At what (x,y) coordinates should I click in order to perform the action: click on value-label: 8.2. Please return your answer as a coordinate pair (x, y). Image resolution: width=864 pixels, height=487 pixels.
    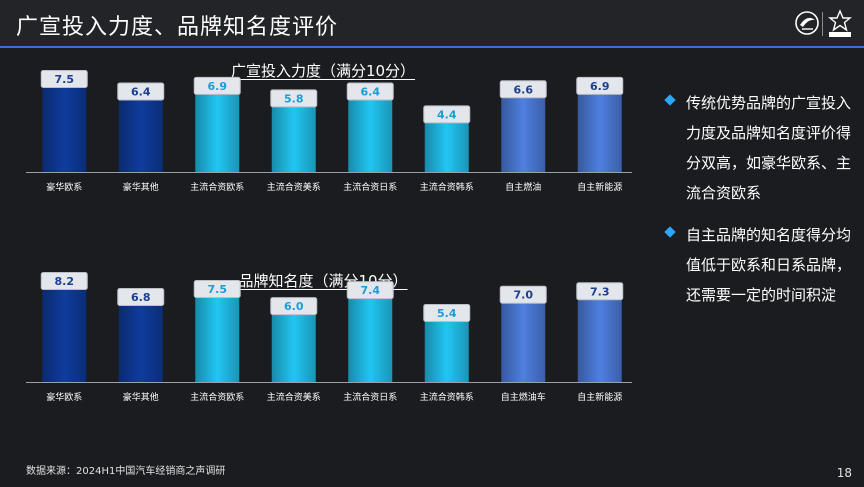
    Looking at the image, I should click on (65, 281).